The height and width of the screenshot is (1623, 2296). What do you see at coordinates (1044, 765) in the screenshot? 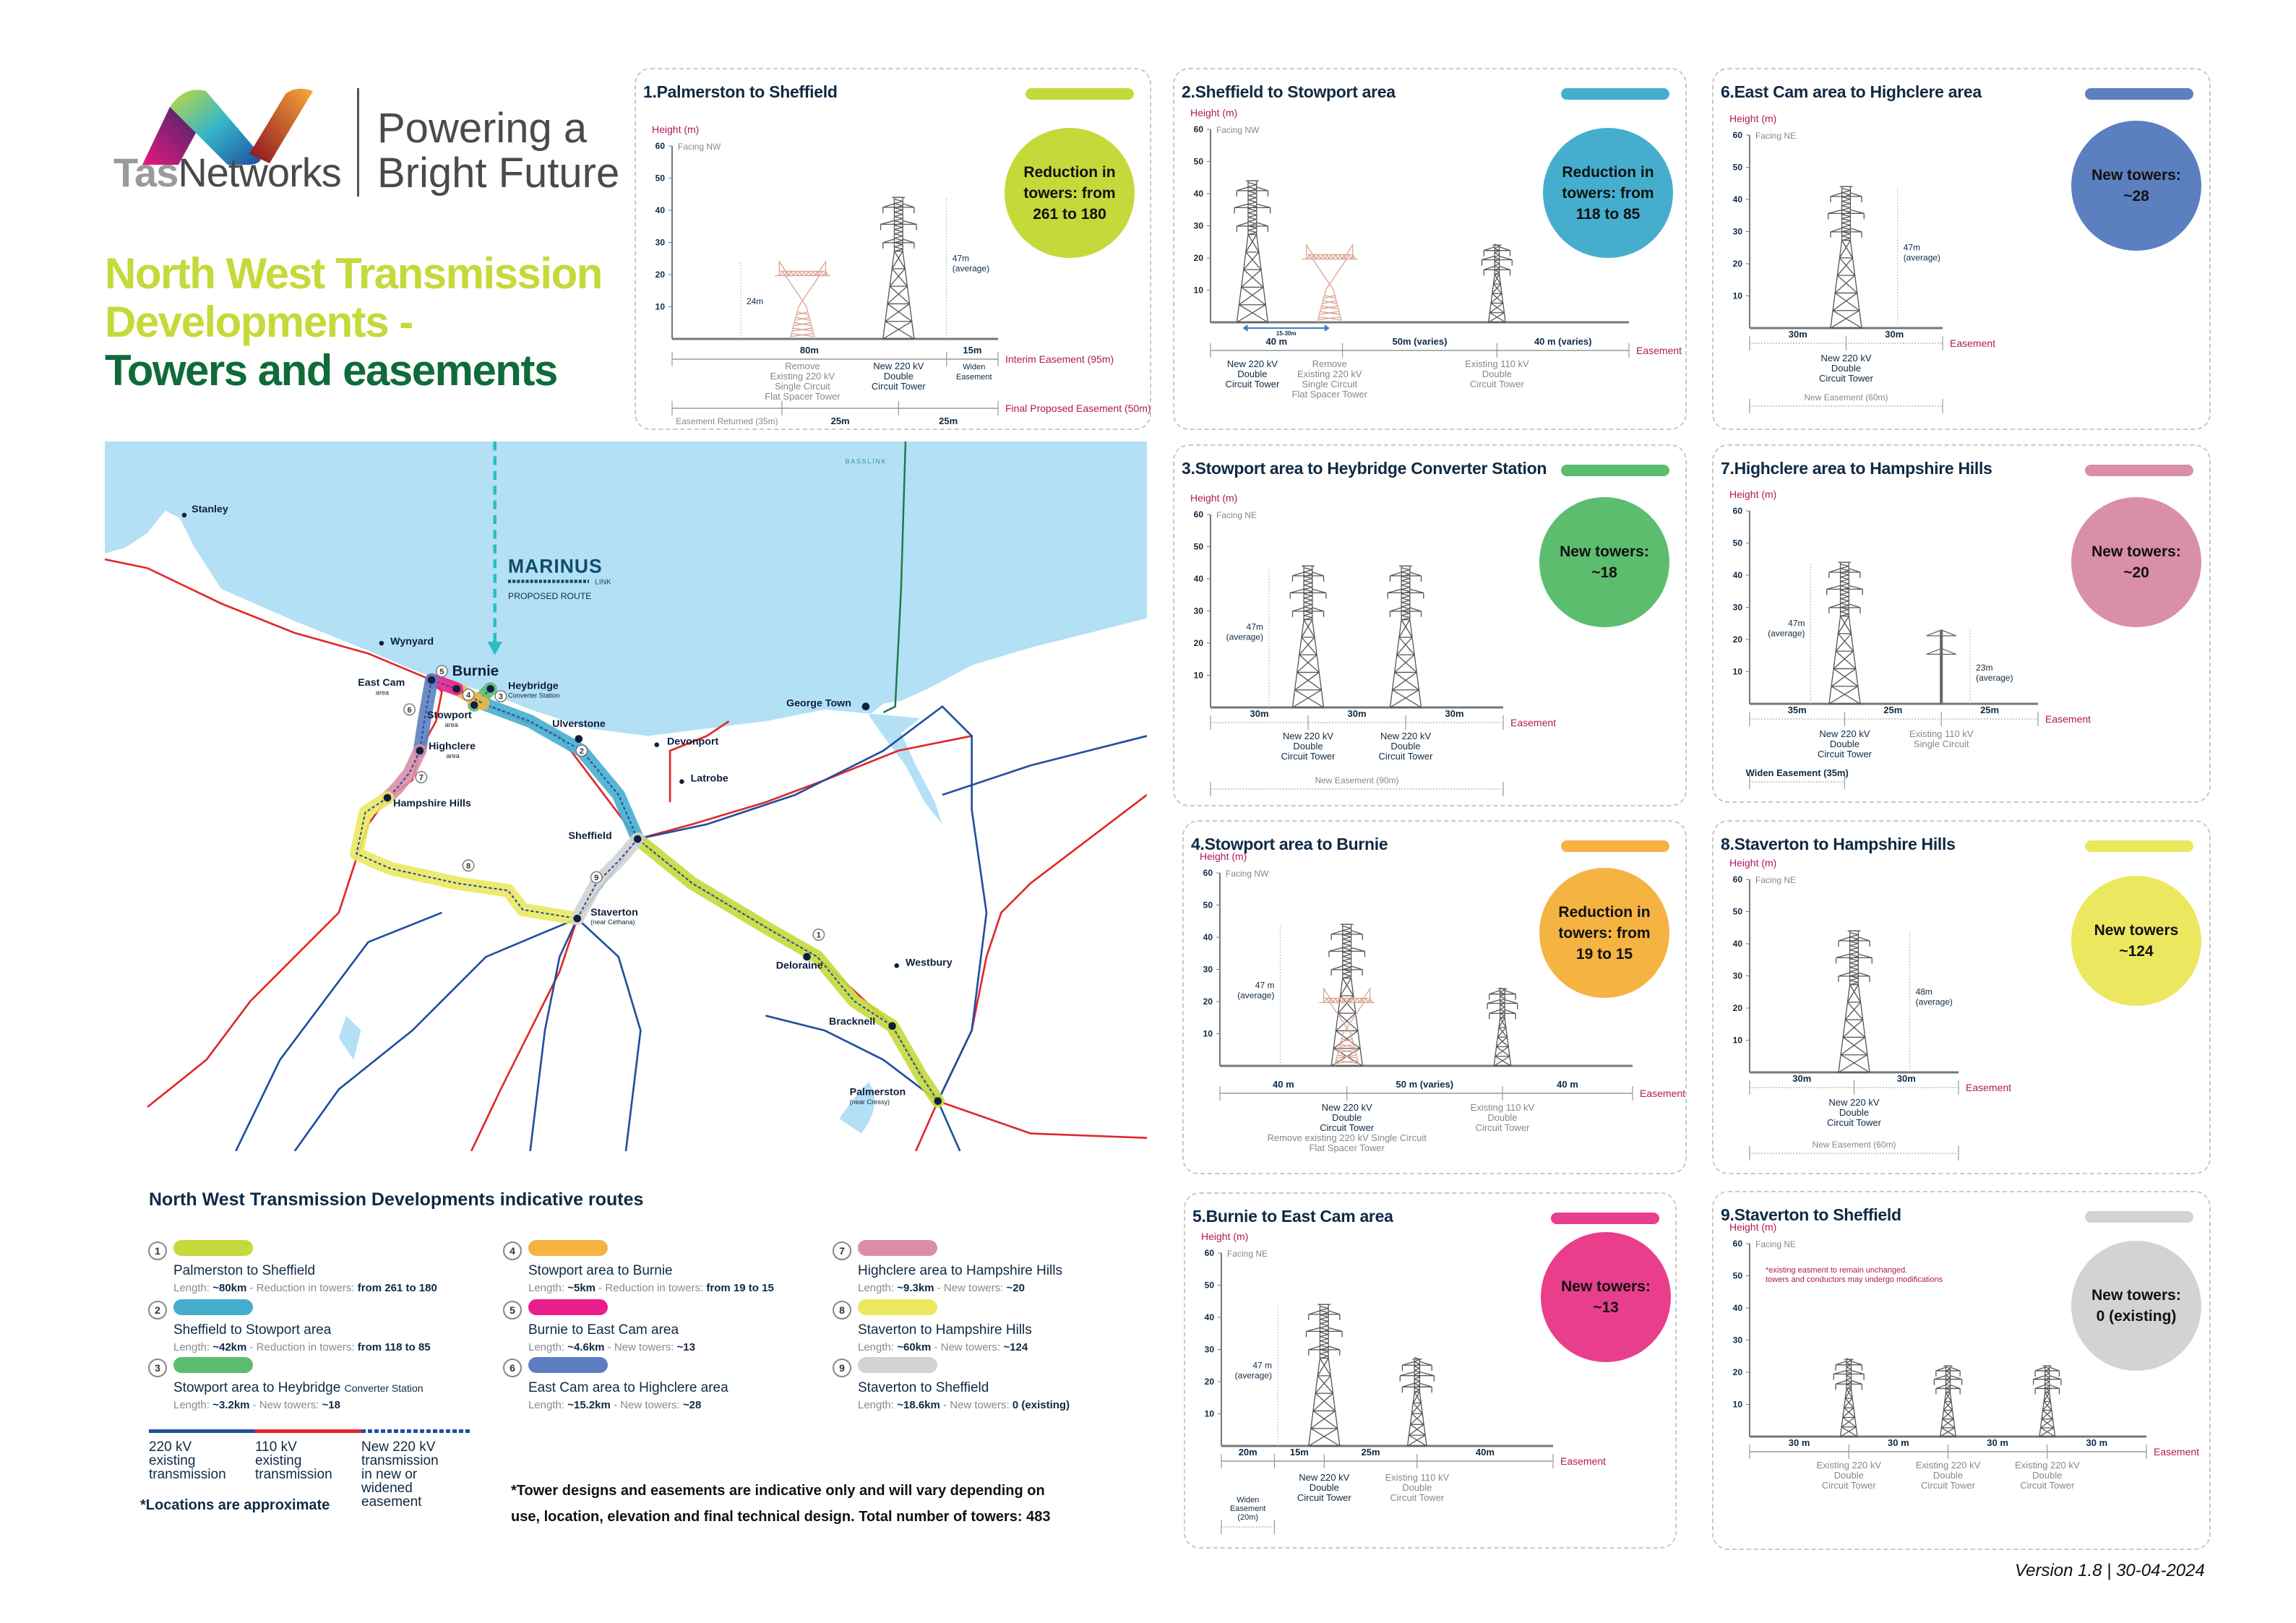
I see `existing-220kV-line` at bounding box center [1044, 765].